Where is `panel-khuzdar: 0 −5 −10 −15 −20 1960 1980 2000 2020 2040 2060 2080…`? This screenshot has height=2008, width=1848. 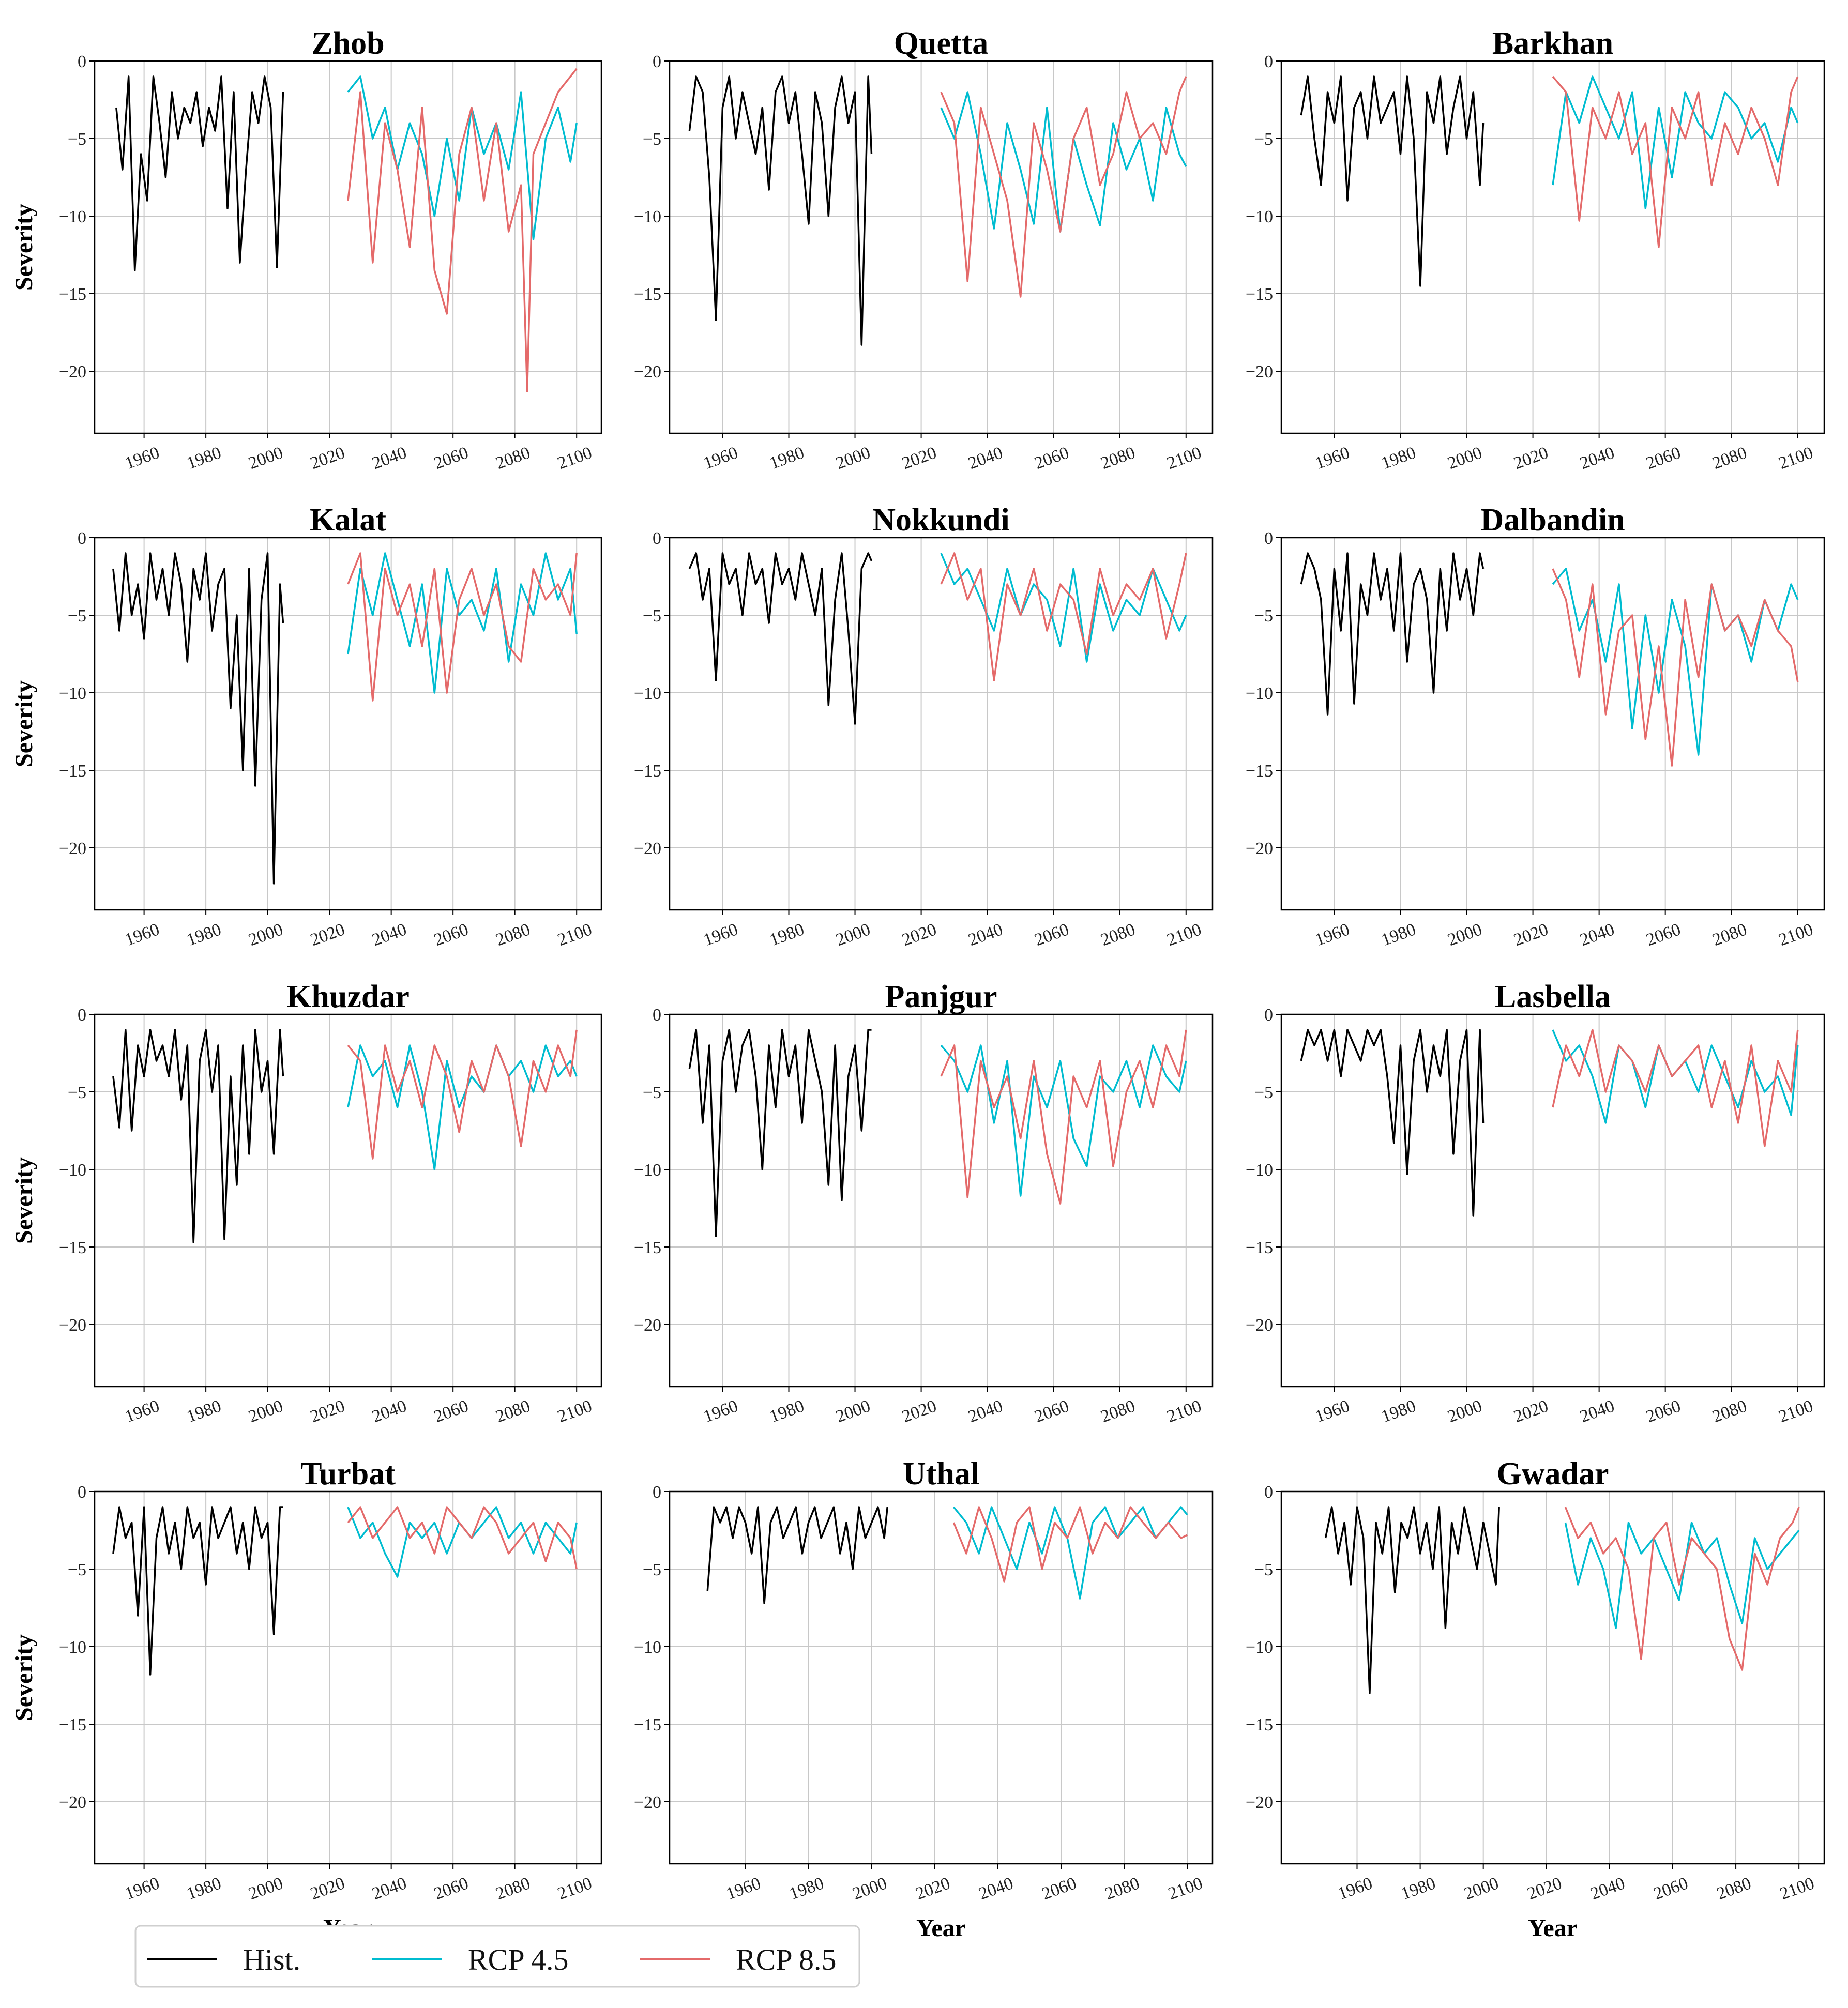 panel-khuzdar: 0 −5 −10 −15 −20 1960 1980 2000 2020 2040 2060 2080… is located at coordinates (306, 1203).